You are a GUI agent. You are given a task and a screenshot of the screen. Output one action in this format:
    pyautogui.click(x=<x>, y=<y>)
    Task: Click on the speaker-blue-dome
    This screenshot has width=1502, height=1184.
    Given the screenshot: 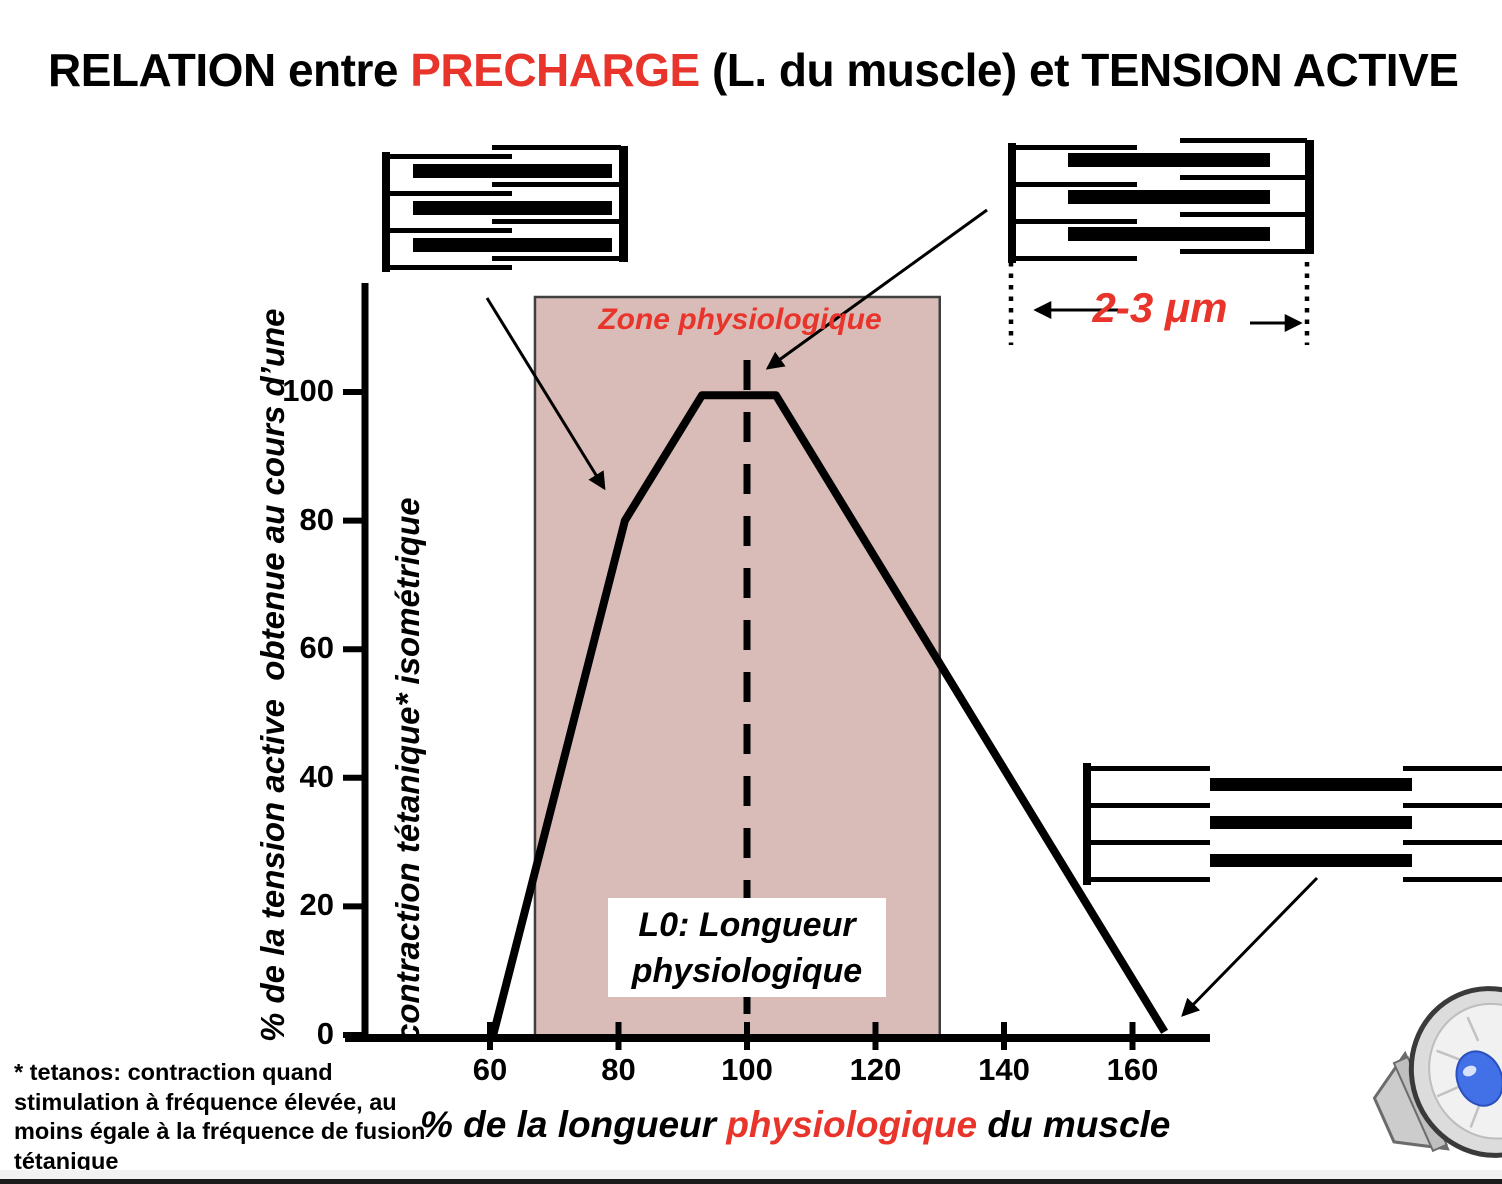 What is the action you would take?
    pyautogui.click(x=1478, y=1078)
    